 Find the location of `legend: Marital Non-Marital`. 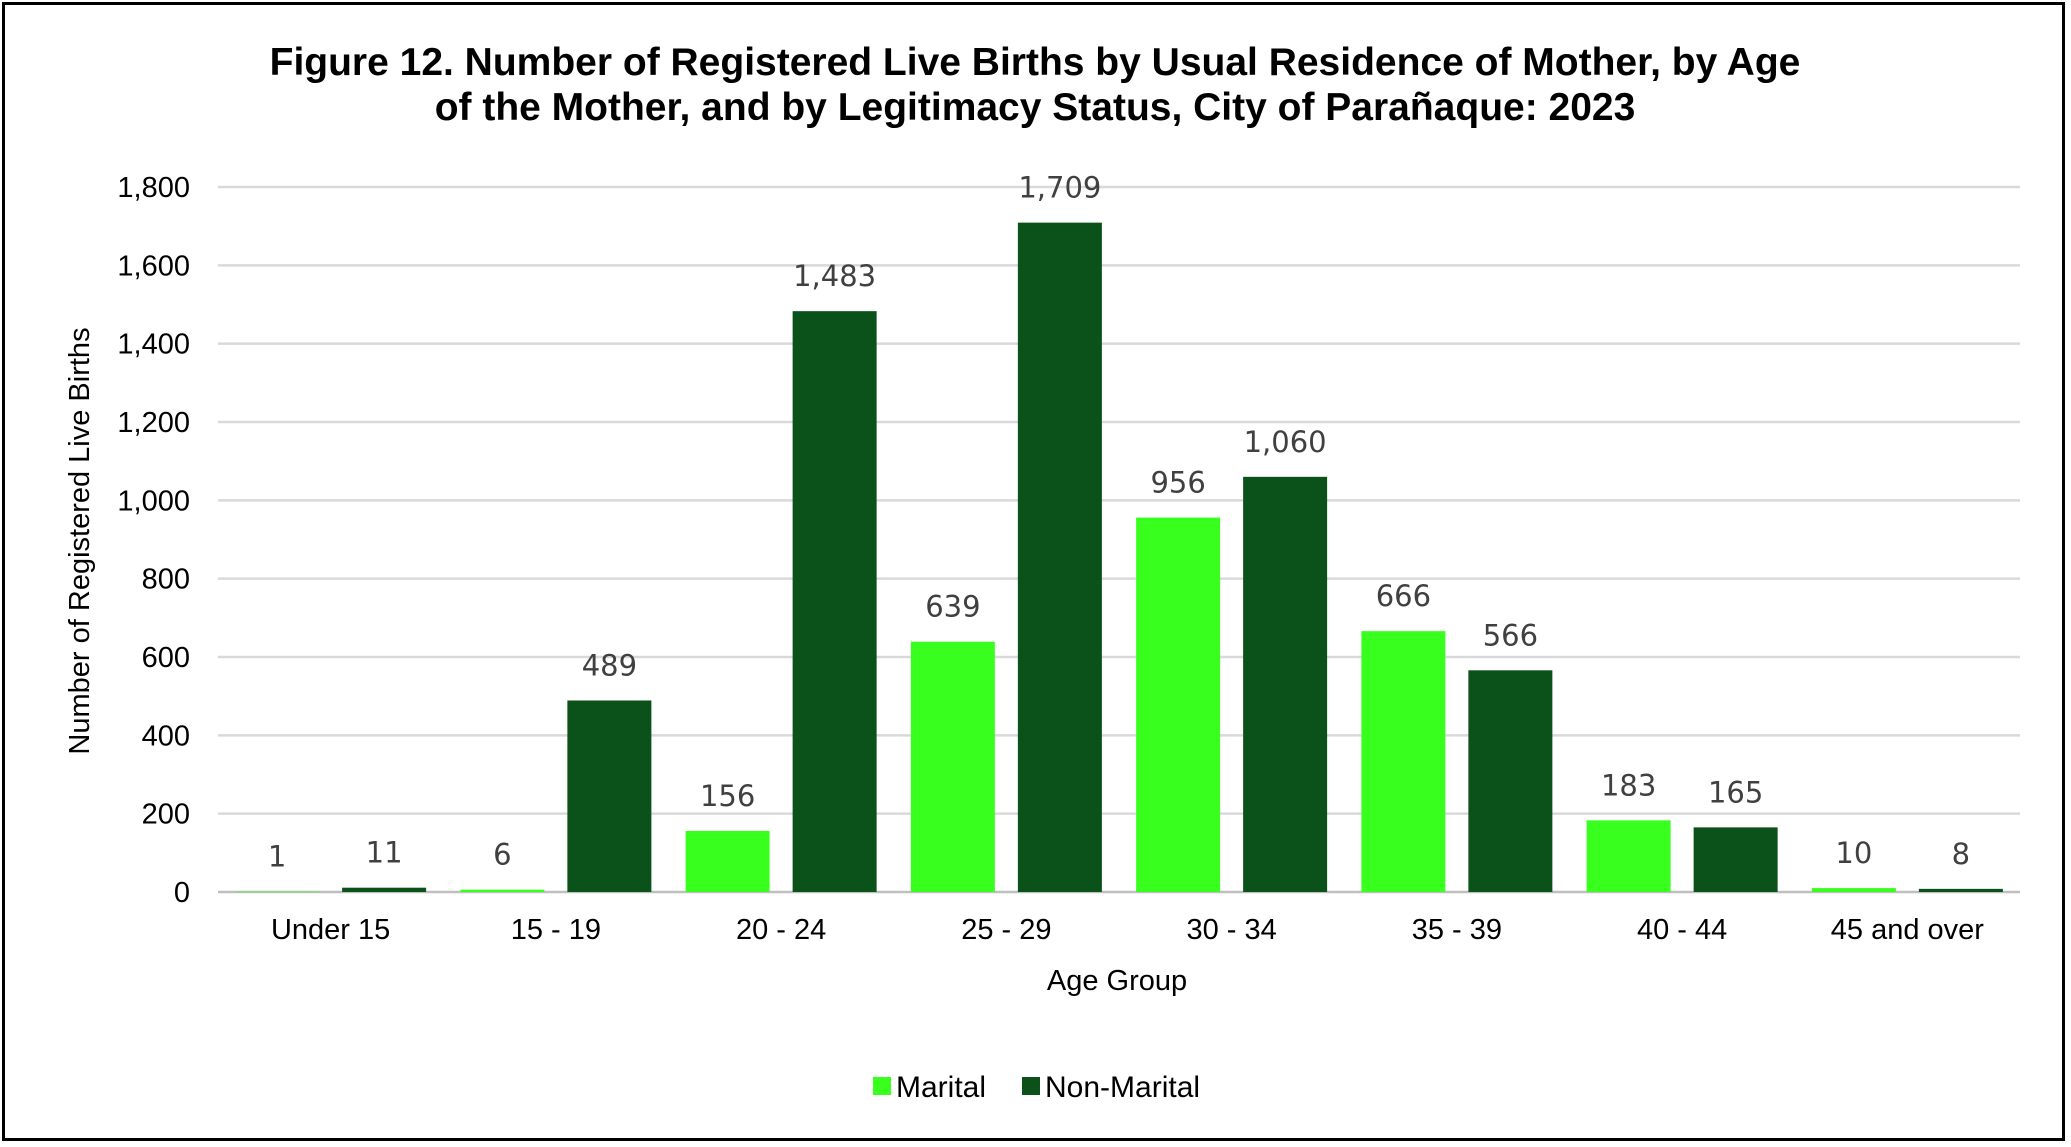

legend: Marital Non-Marital is located at coordinates (1036, 1087).